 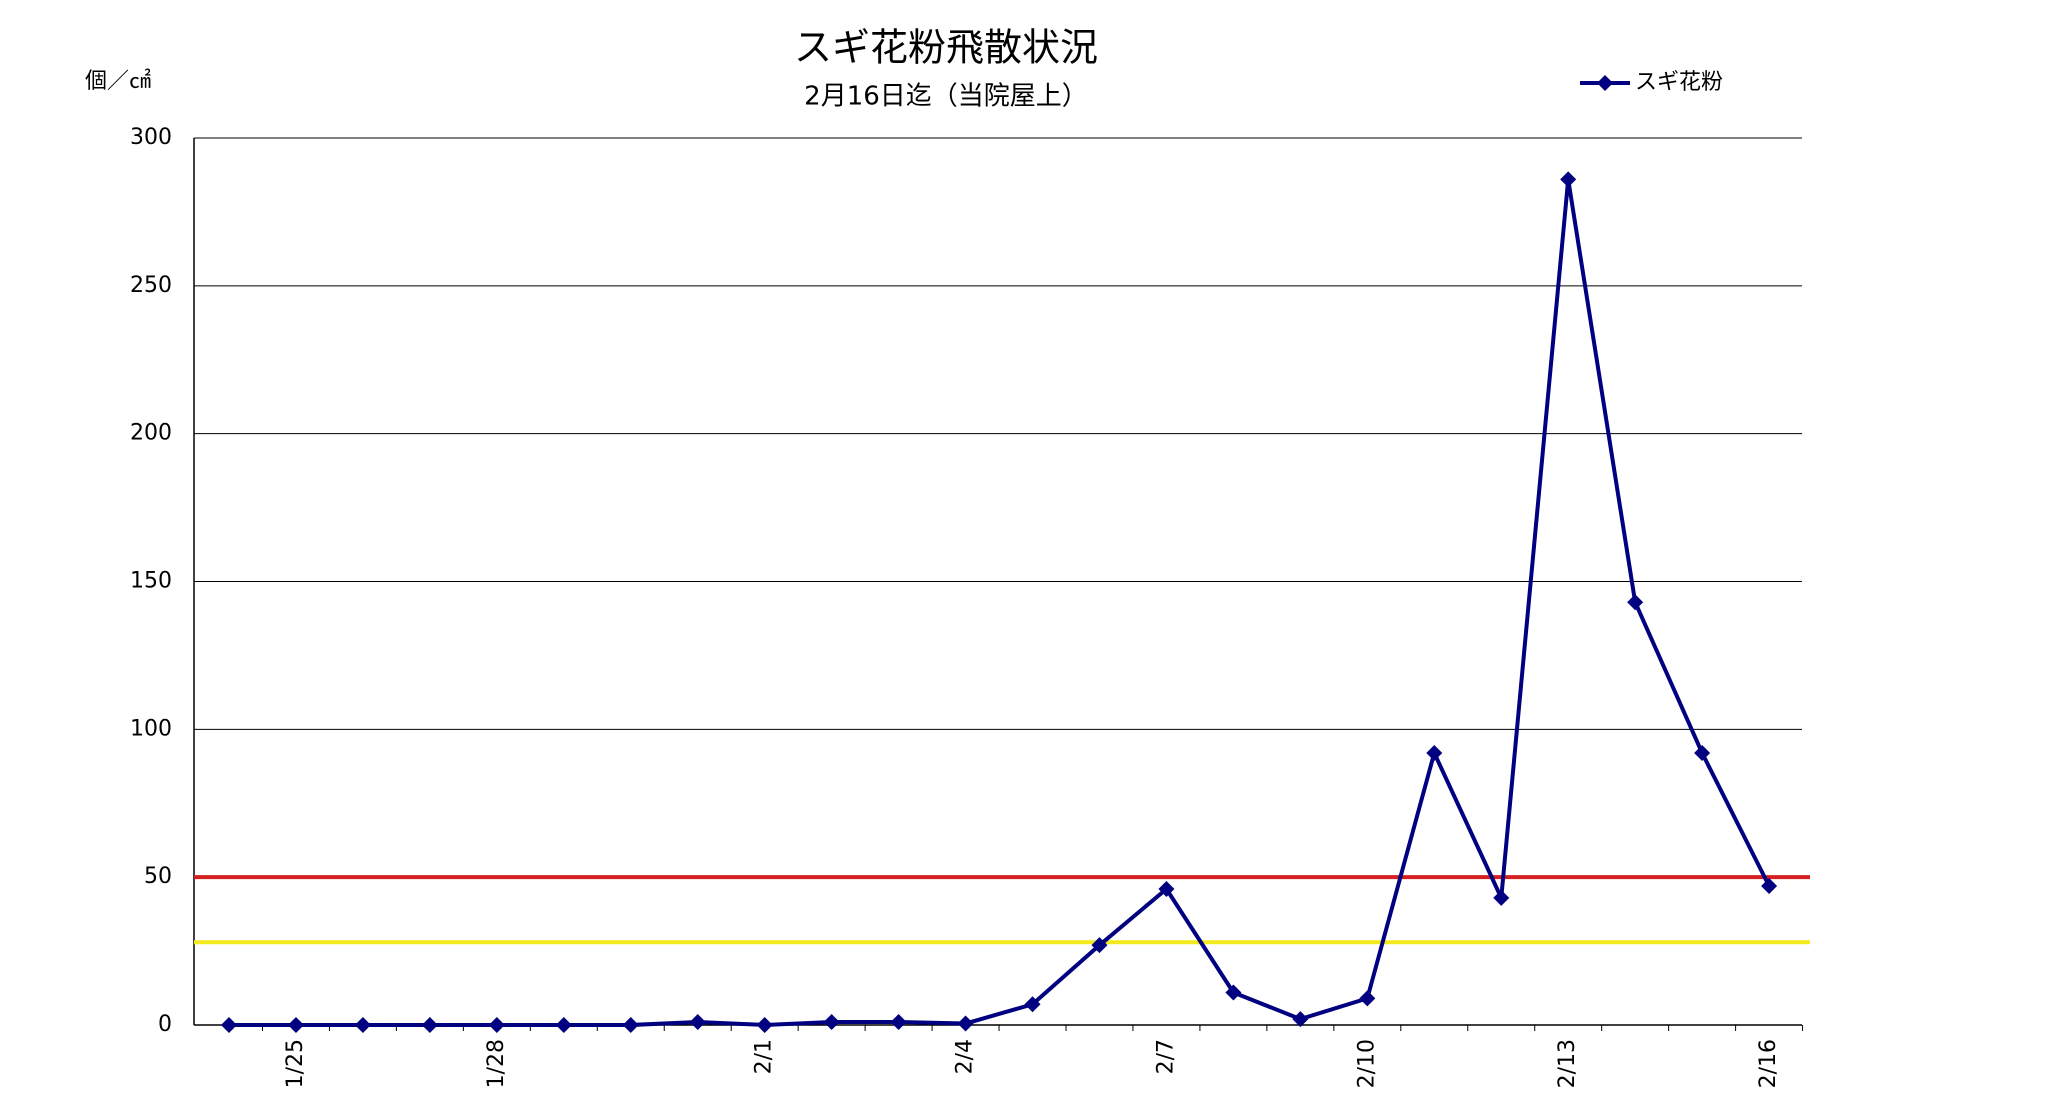 I want to click on legend-marker, so click(x=1605, y=83).